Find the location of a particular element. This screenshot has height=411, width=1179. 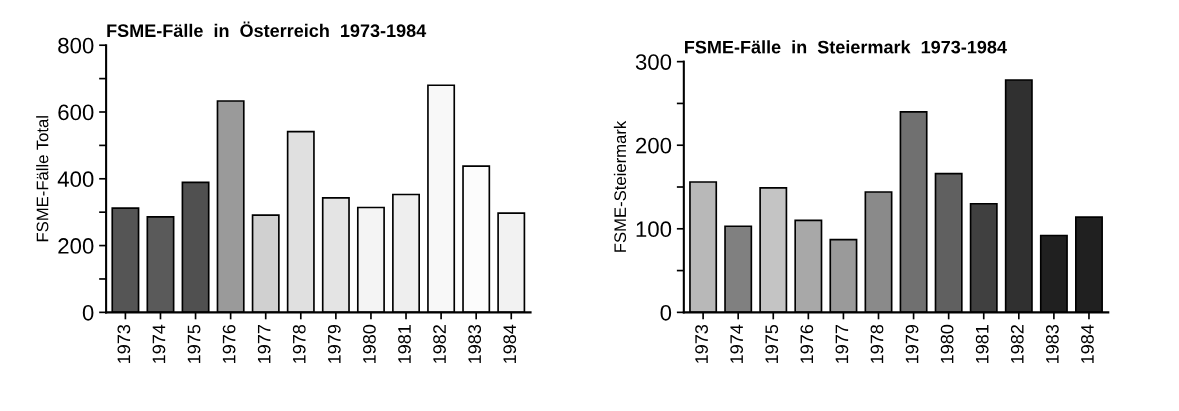

y-tick-label: 300 is located at coordinates (653, 62).